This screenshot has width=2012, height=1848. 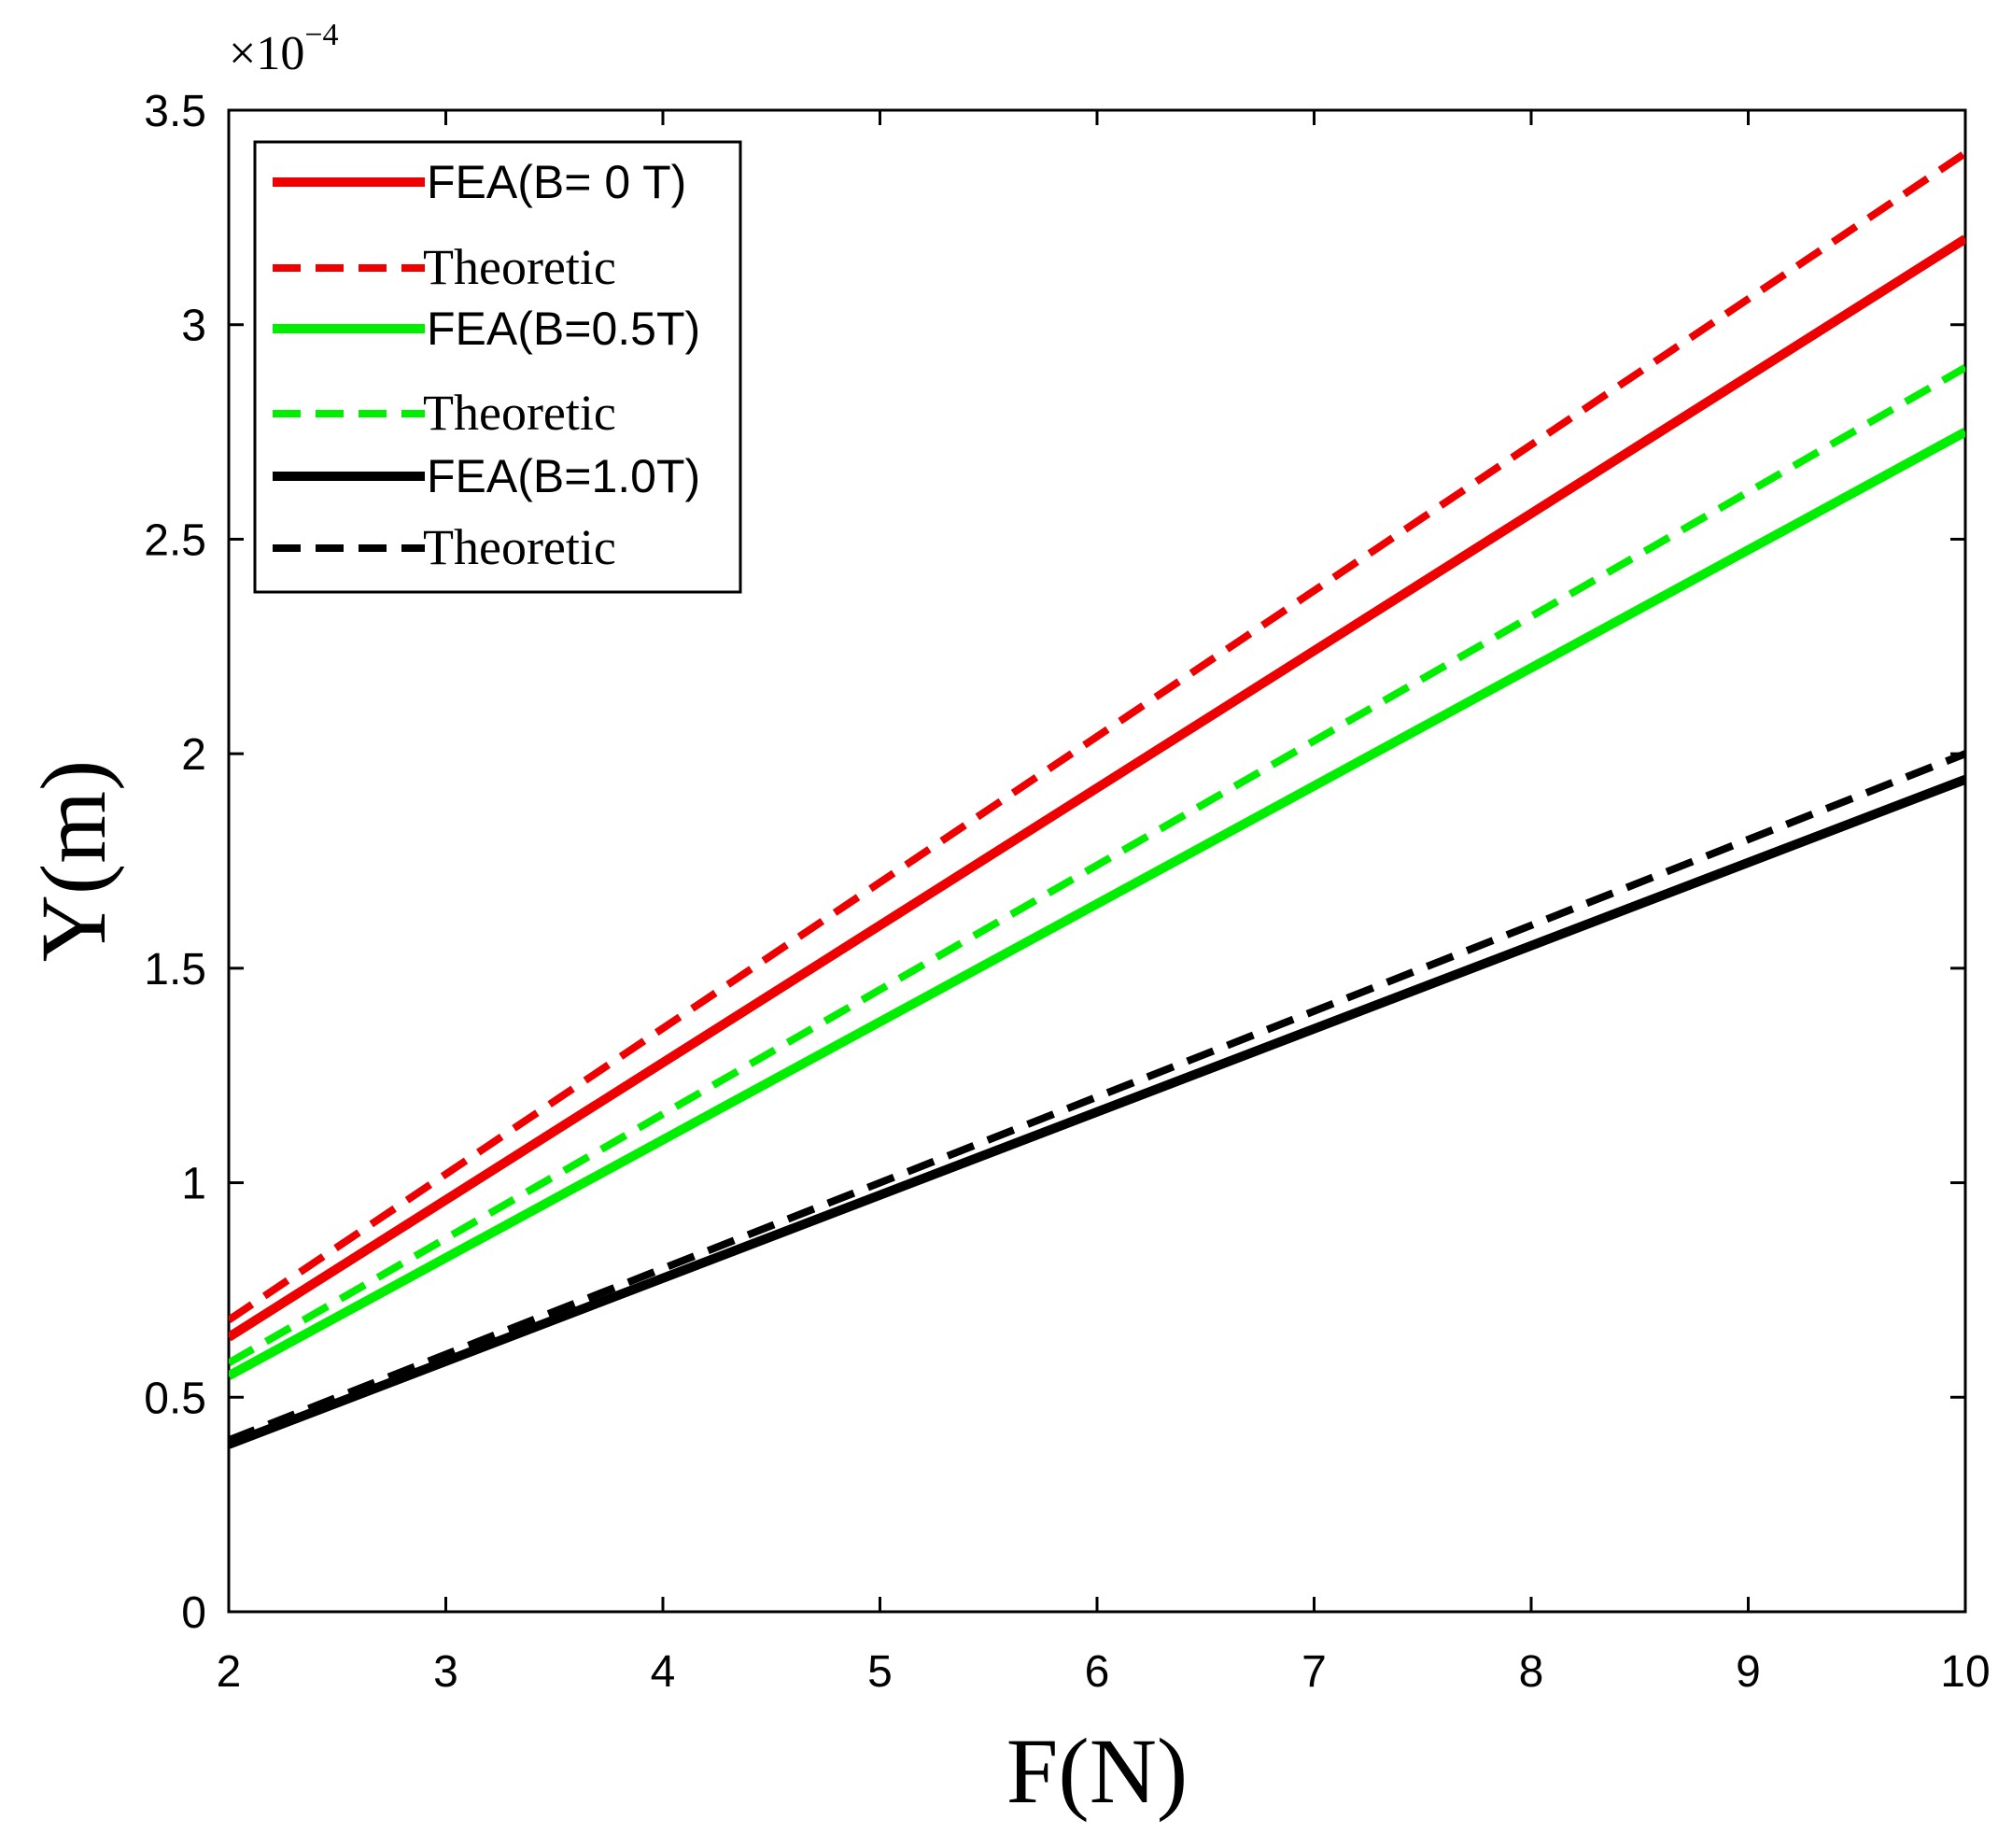 I want to click on legend-label-5: FEA(B=1.0T), so click(x=563, y=476).